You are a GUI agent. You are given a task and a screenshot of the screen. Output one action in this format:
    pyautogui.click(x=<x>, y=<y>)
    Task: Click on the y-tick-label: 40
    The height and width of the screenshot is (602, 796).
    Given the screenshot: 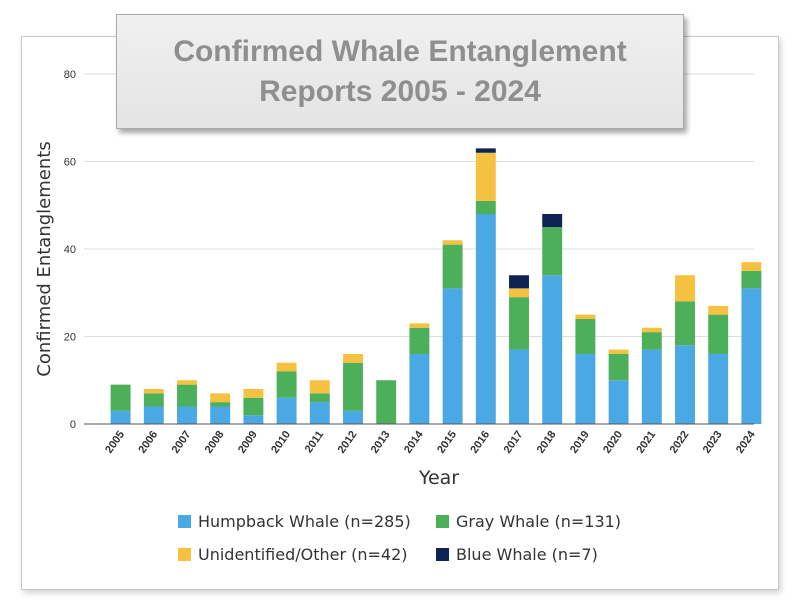 What is the action you would take?
    pyautogui.click(x=70, y=250)
    